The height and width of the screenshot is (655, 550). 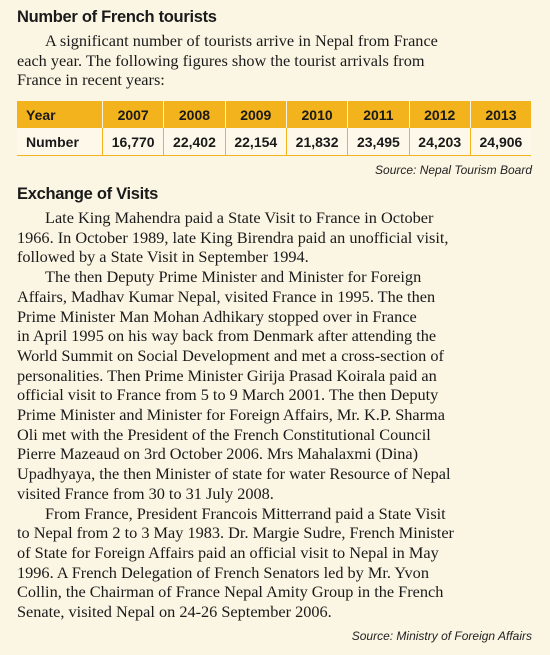 What do you see at coordinates (133, 142) in the screenshot?
I see `number-cell: 16,770` at bounding box center [133, 142].